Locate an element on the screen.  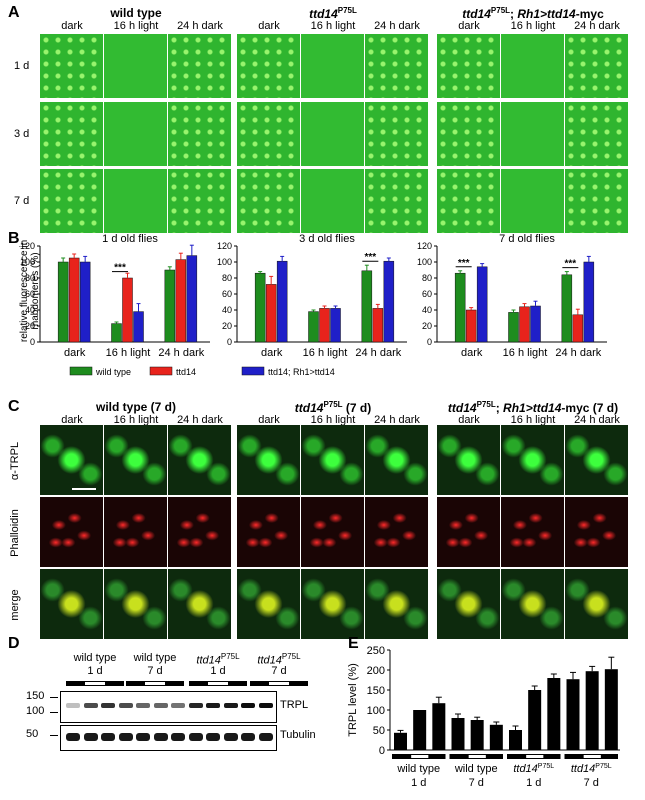
panel-a-group-title: ttd14P75L; Rh1>ttd14-myc is located at coordinates (533, 13).